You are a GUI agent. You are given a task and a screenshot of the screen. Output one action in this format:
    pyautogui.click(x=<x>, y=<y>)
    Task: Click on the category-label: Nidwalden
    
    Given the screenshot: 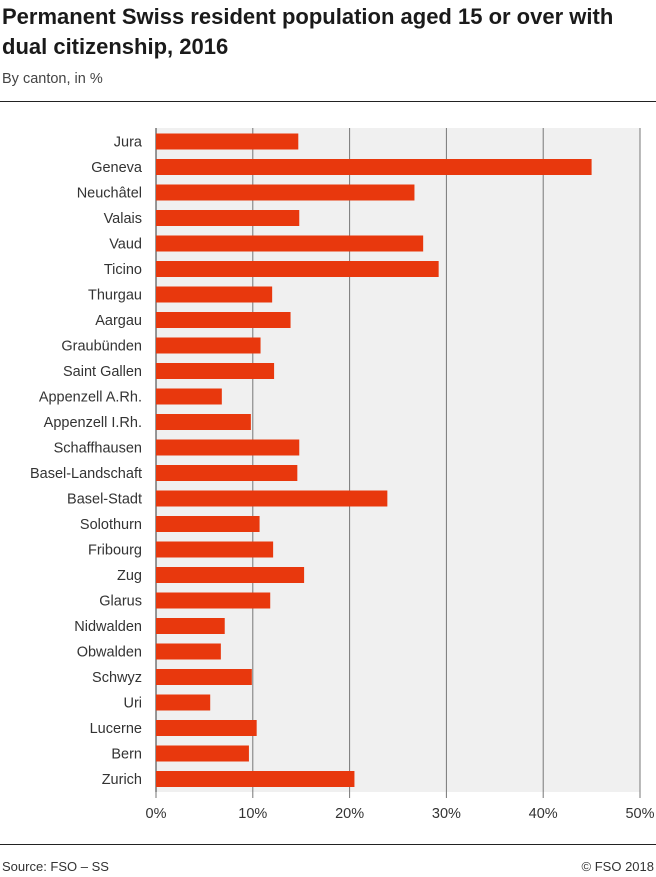 What is the action you would take?
    pyautogui.click(x=108, y=627)
    